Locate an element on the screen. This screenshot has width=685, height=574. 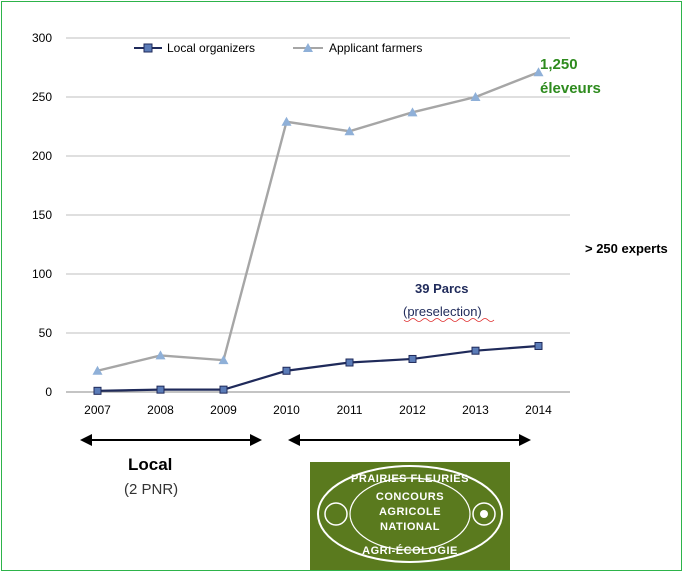
period-sublabel-local: (2 PNR) is located at coordinates (151, 489).